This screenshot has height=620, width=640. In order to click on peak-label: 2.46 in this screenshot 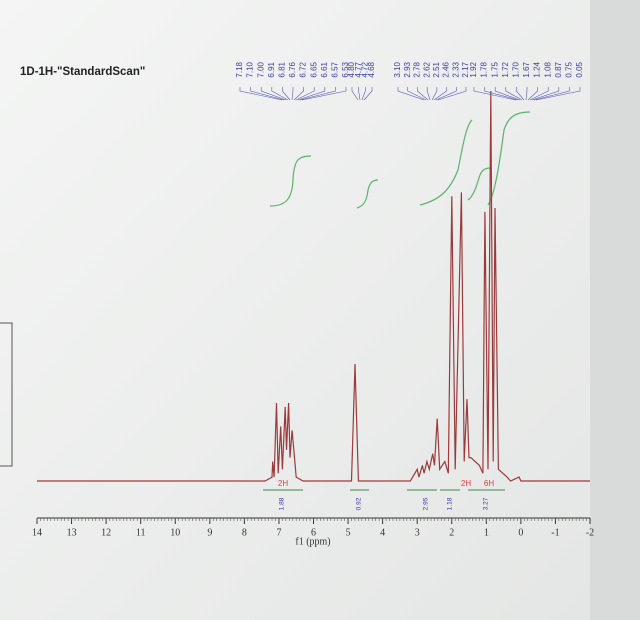, I will do `click(446, 69)`.